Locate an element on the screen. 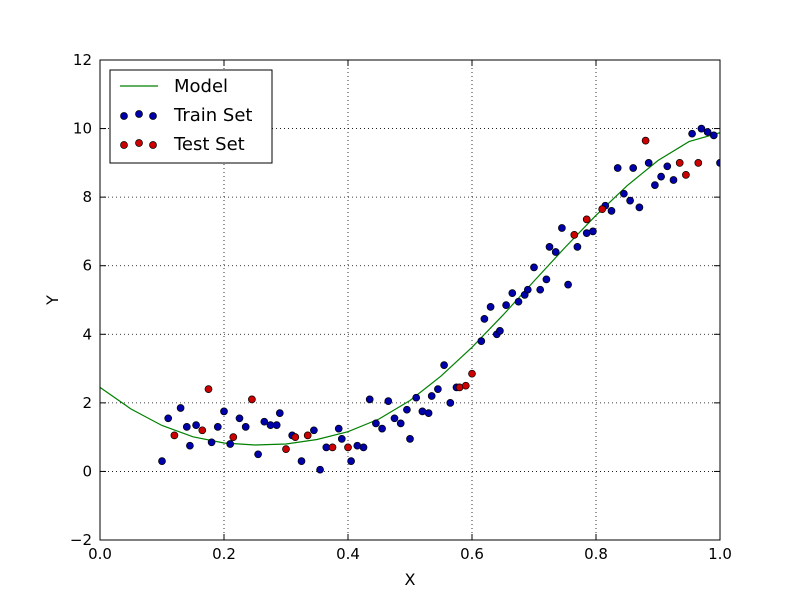 This screenshot has height=600, width=800. legend-label: Model is located at coordinates (201, 86).